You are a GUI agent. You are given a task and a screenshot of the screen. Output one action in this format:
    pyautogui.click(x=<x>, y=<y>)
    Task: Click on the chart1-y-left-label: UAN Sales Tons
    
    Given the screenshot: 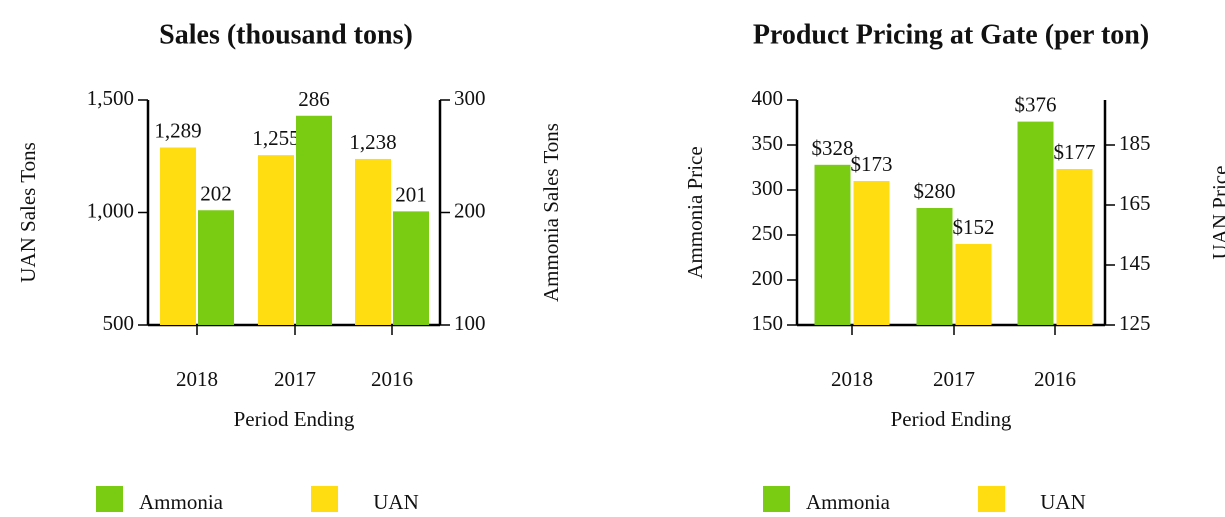 What is the action you would take?
    pyautogui.click(x=28, y=212)
    